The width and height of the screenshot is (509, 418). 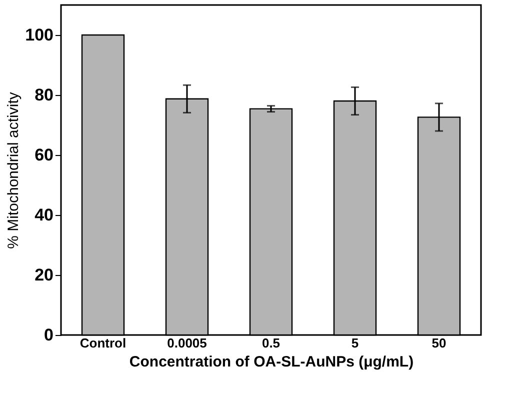 What do you see at coordinates (187, 343) in the screenshot?
I see `x-tick-label: 0.0005` at bounding box center [187, 343].